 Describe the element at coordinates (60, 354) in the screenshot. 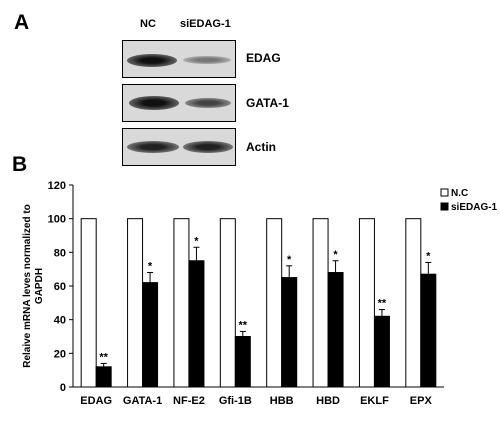

I see `y-tick-label: 20` at that location.